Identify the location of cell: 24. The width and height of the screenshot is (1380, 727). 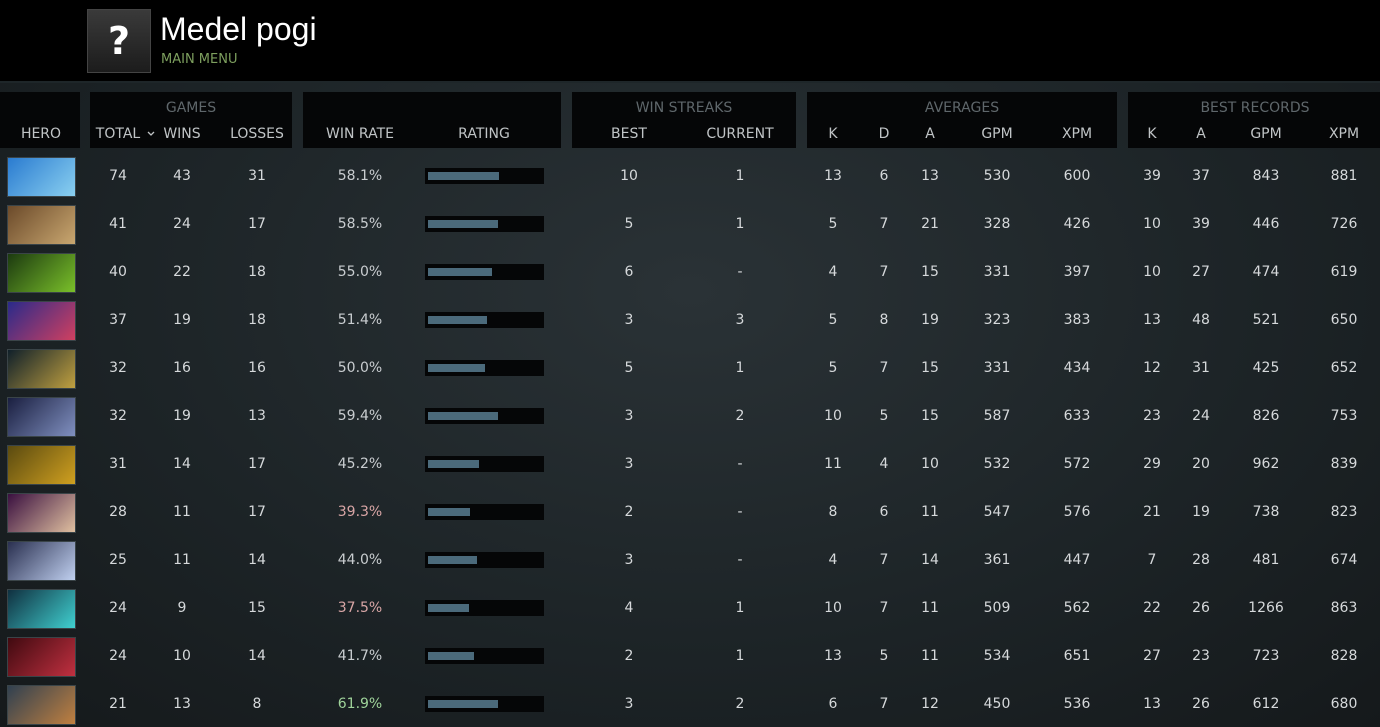
(1201, 416).